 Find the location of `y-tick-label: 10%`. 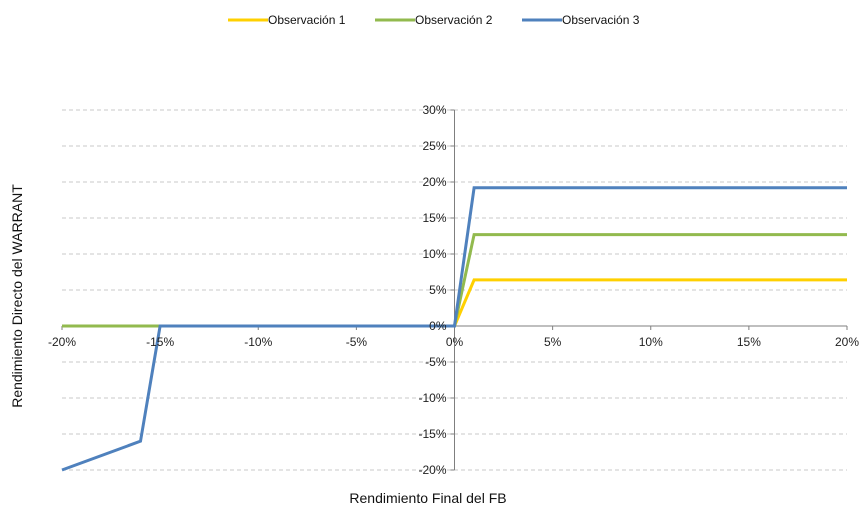

y-tick-label: 10% is located at coordinates (434, 254).